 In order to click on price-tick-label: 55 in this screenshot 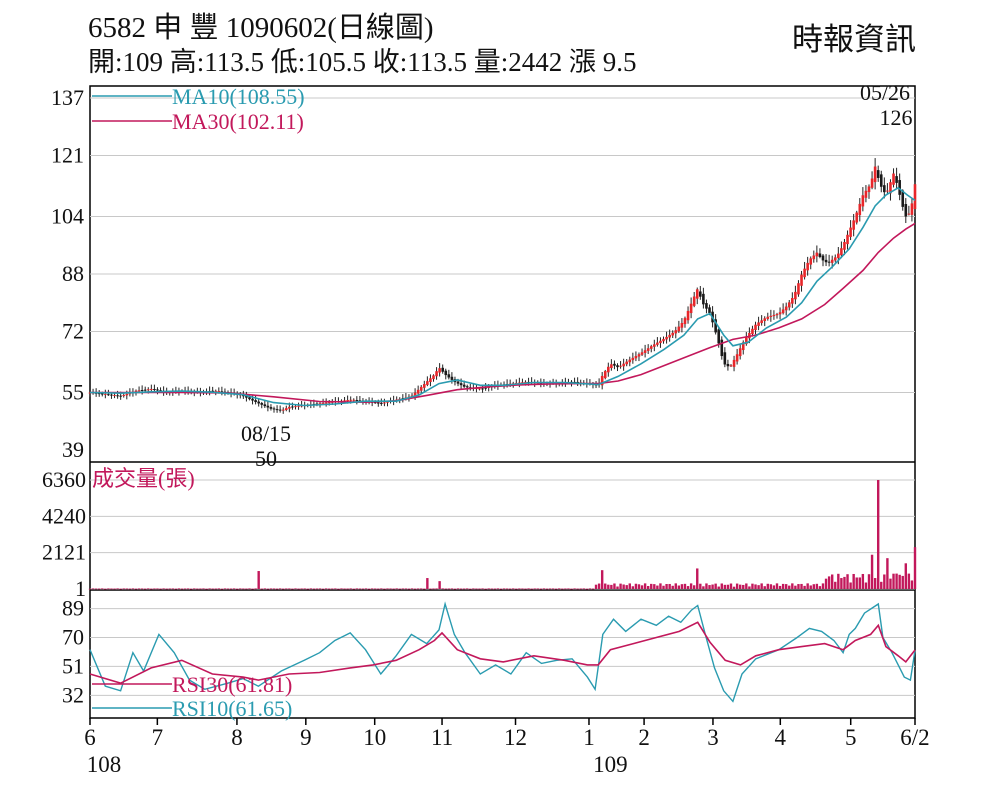, I will do `click(73, 392)`.